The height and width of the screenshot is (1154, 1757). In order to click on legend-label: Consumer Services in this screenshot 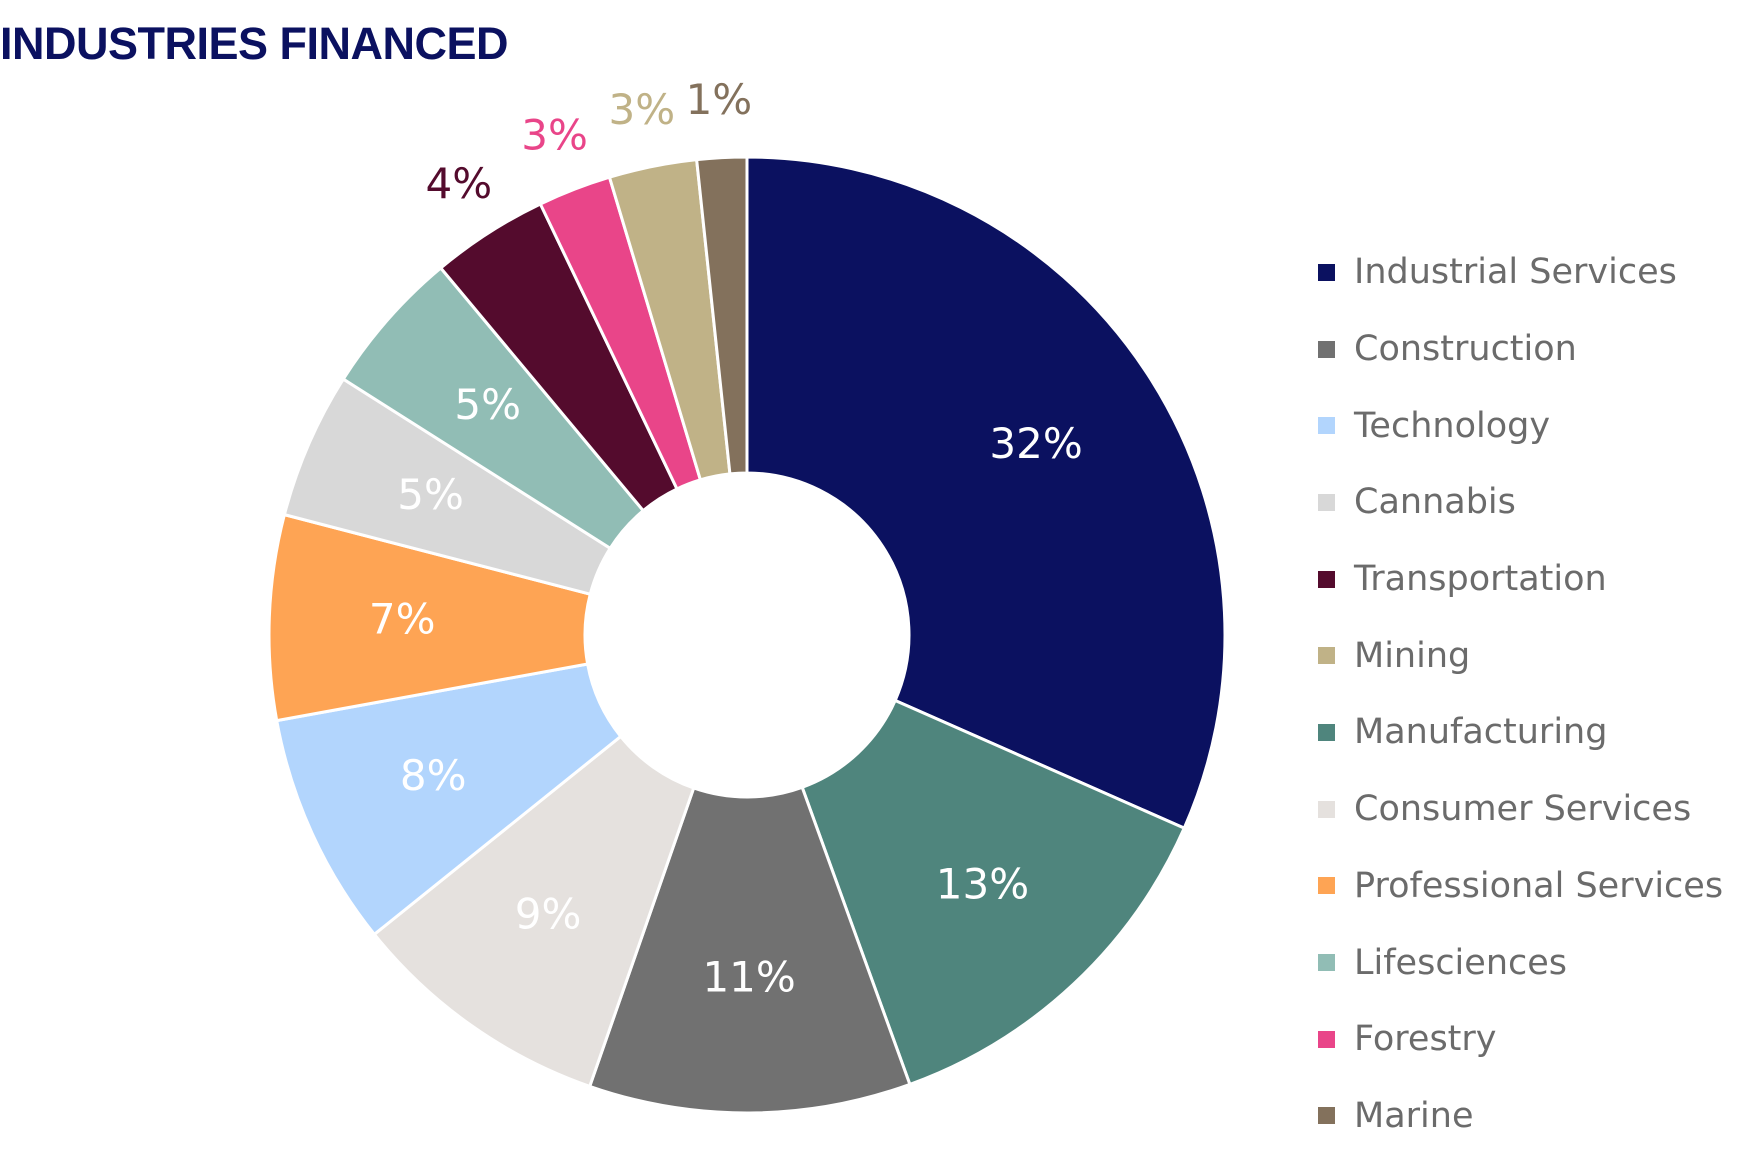, I will do `click(1523, 809)`.